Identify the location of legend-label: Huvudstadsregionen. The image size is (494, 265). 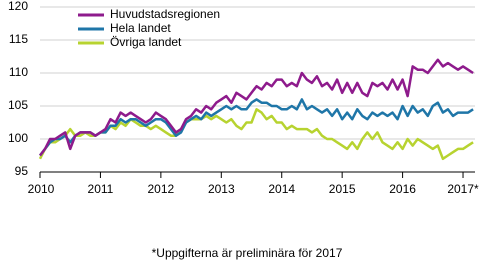
(165, 14).